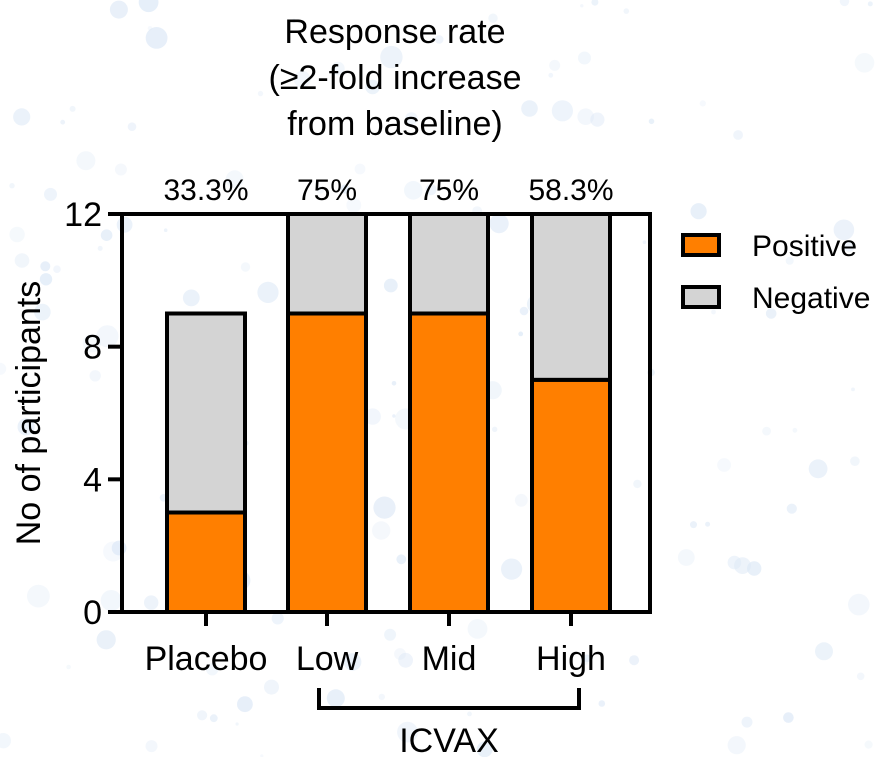 The height and width of the screenshot is (757, 889). What do you see at coordinates (571, 496) in the screenshot?
I see `bar-positive-high` at bounding box center [571, 496].